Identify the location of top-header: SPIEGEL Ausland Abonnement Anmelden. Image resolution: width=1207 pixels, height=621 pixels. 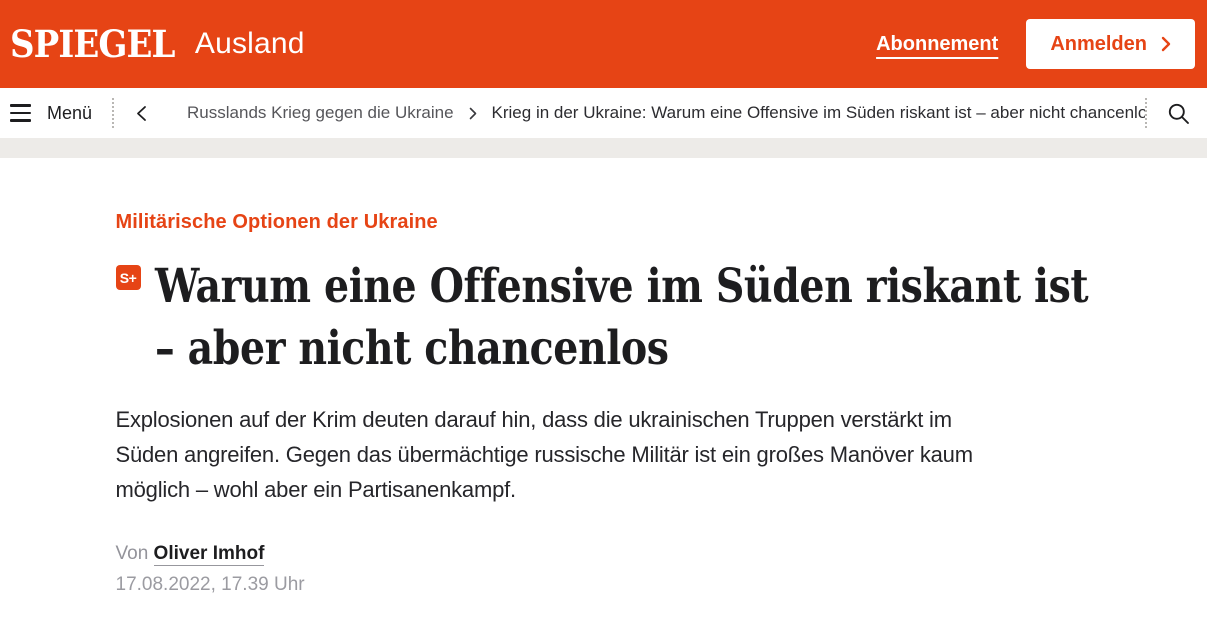
(603, 44).